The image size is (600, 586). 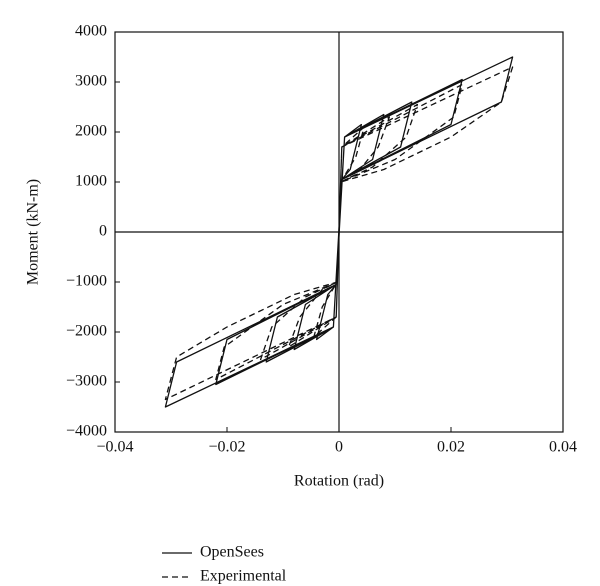 I want to click on x-tick-label: 0.02, so click(x=451, y=447).